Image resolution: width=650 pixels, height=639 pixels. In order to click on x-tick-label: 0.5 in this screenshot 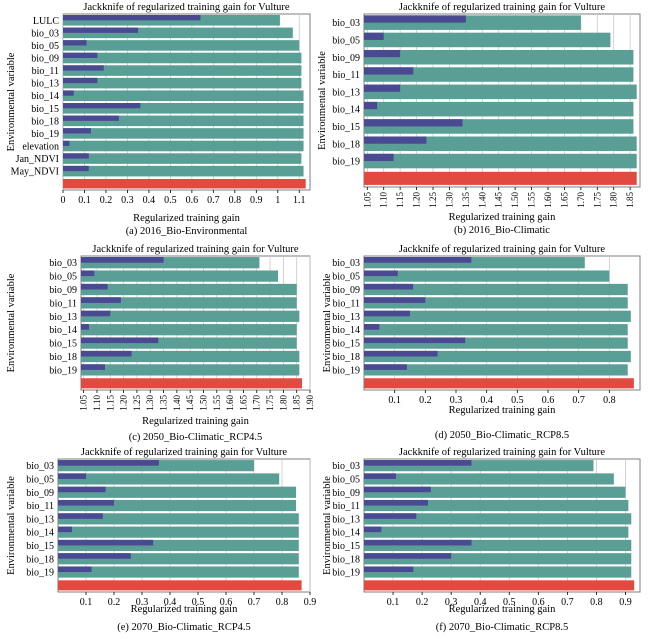, I will do `click(170, 200)`.